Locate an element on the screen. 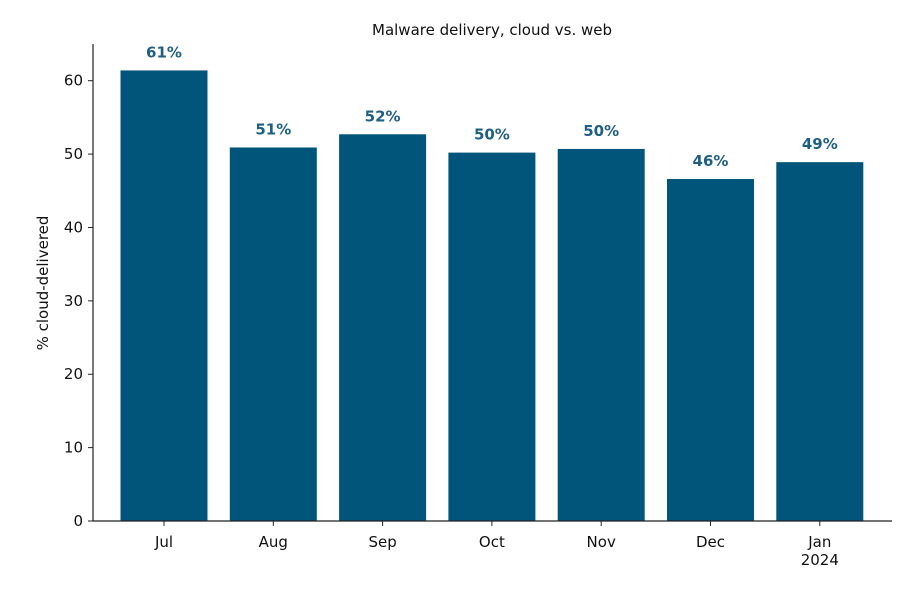  x-tick-sublabel: 2024 is located at coordinates (820, 560).